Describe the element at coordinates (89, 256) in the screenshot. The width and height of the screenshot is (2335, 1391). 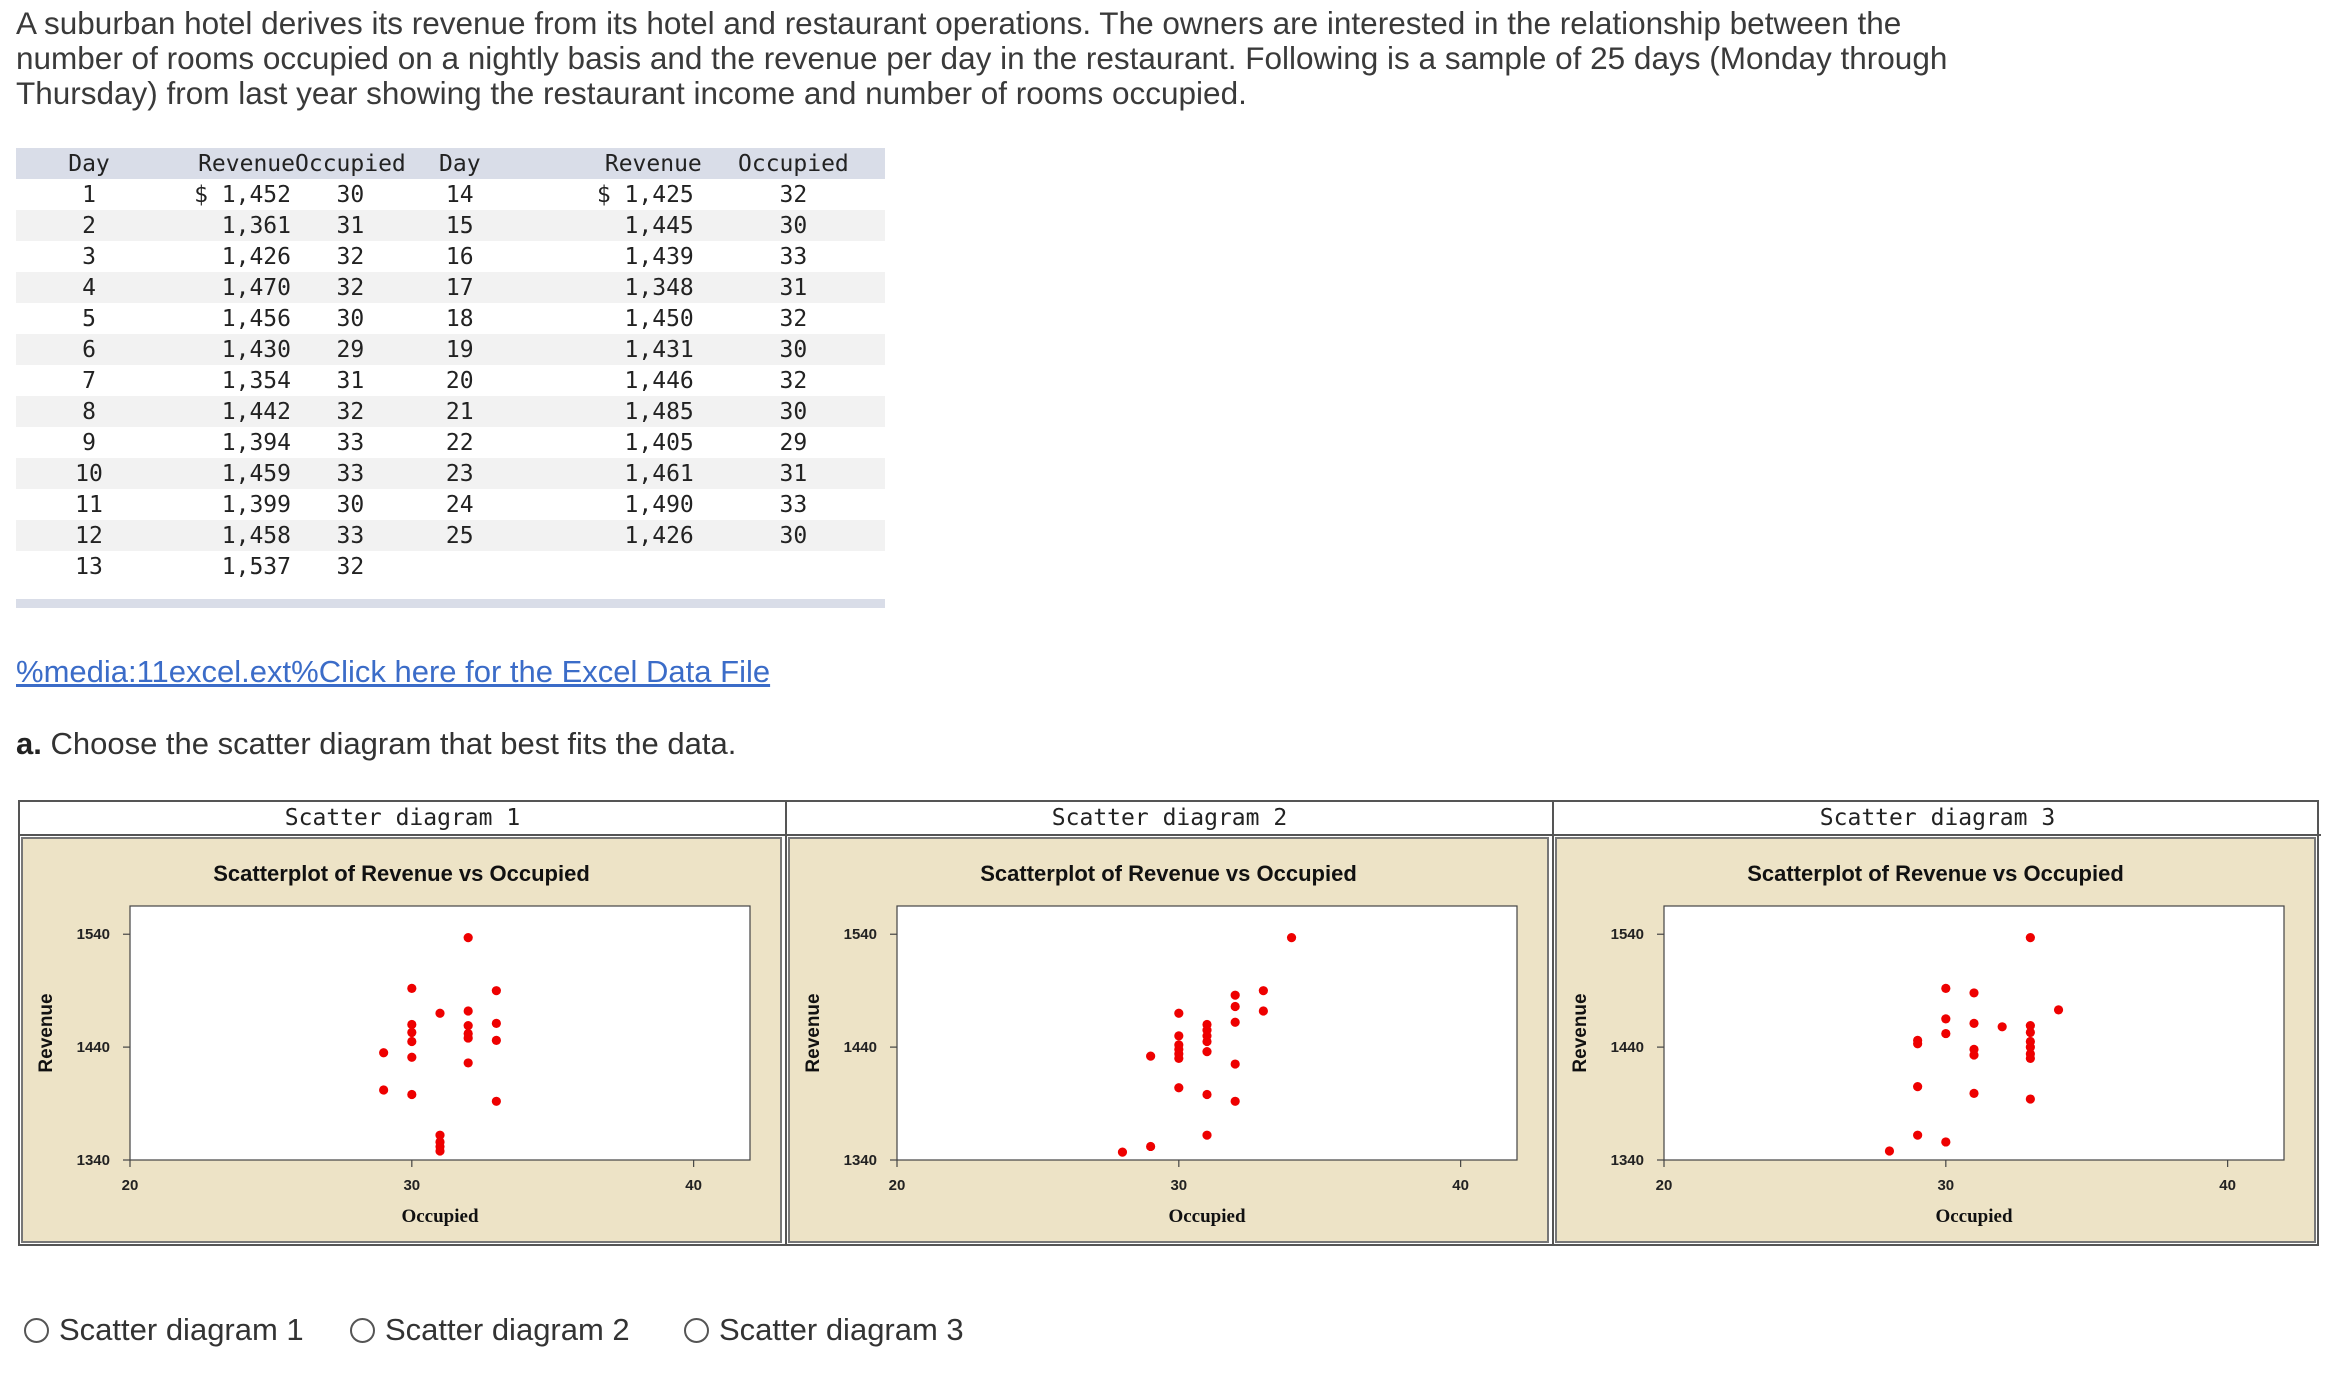
I see `table-day: 3` at that location.